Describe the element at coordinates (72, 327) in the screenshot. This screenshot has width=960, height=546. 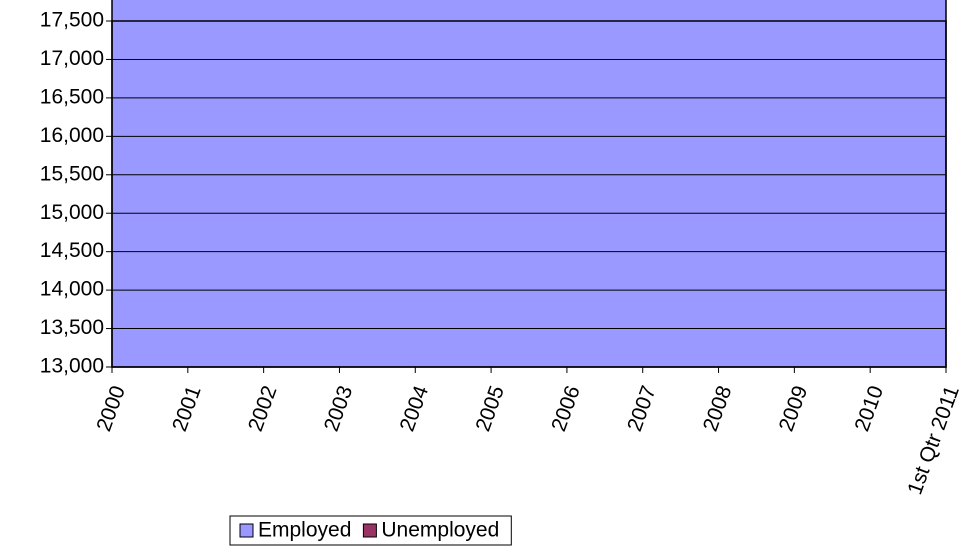
I see `y-tick-label: 13,500` at that location.